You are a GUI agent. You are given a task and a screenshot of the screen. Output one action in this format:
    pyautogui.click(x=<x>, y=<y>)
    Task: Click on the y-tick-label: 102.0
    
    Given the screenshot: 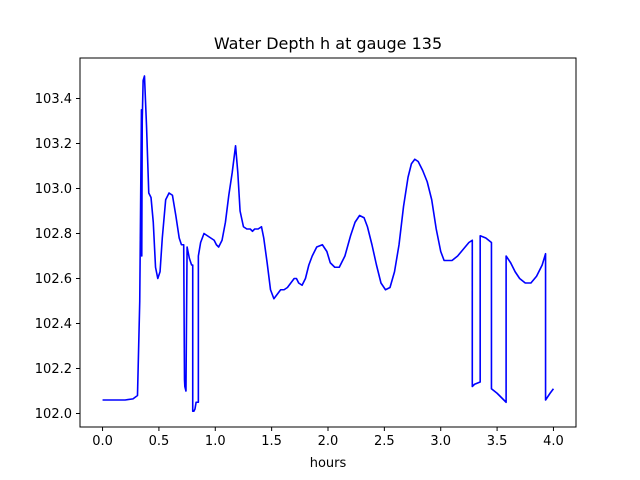 What is the action you would take?
    pyautogui.click(x=53, y=414)
    